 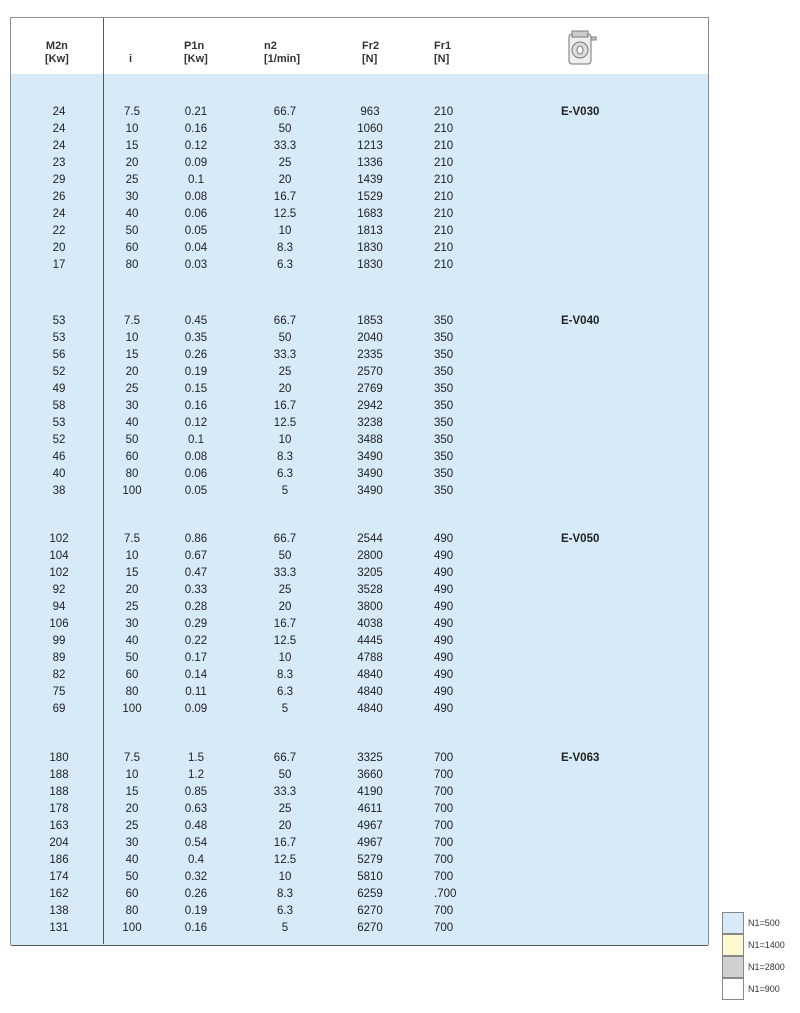 I want to click on cell-p1n: 0.26, so click(x=196, y=355).